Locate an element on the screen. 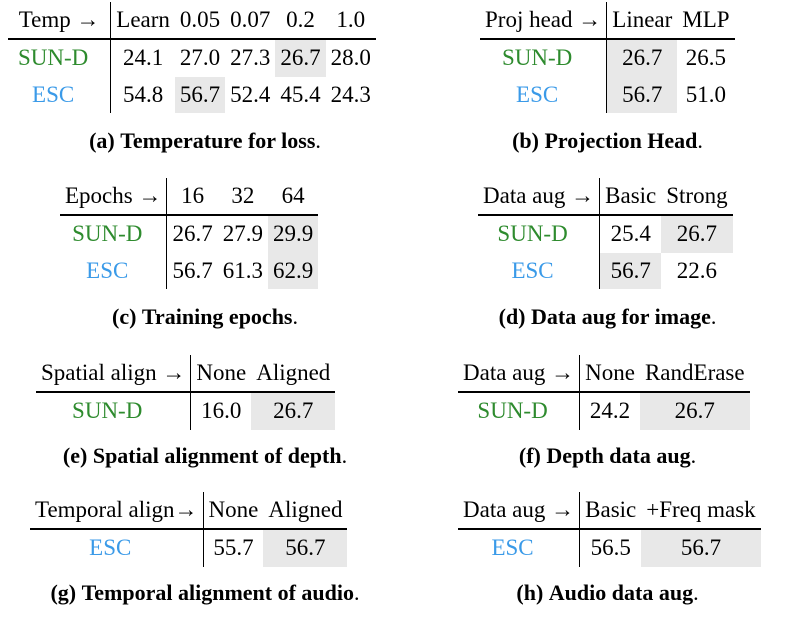  caption-b: (b) Projection Head. is located at coordinates (607, 141).